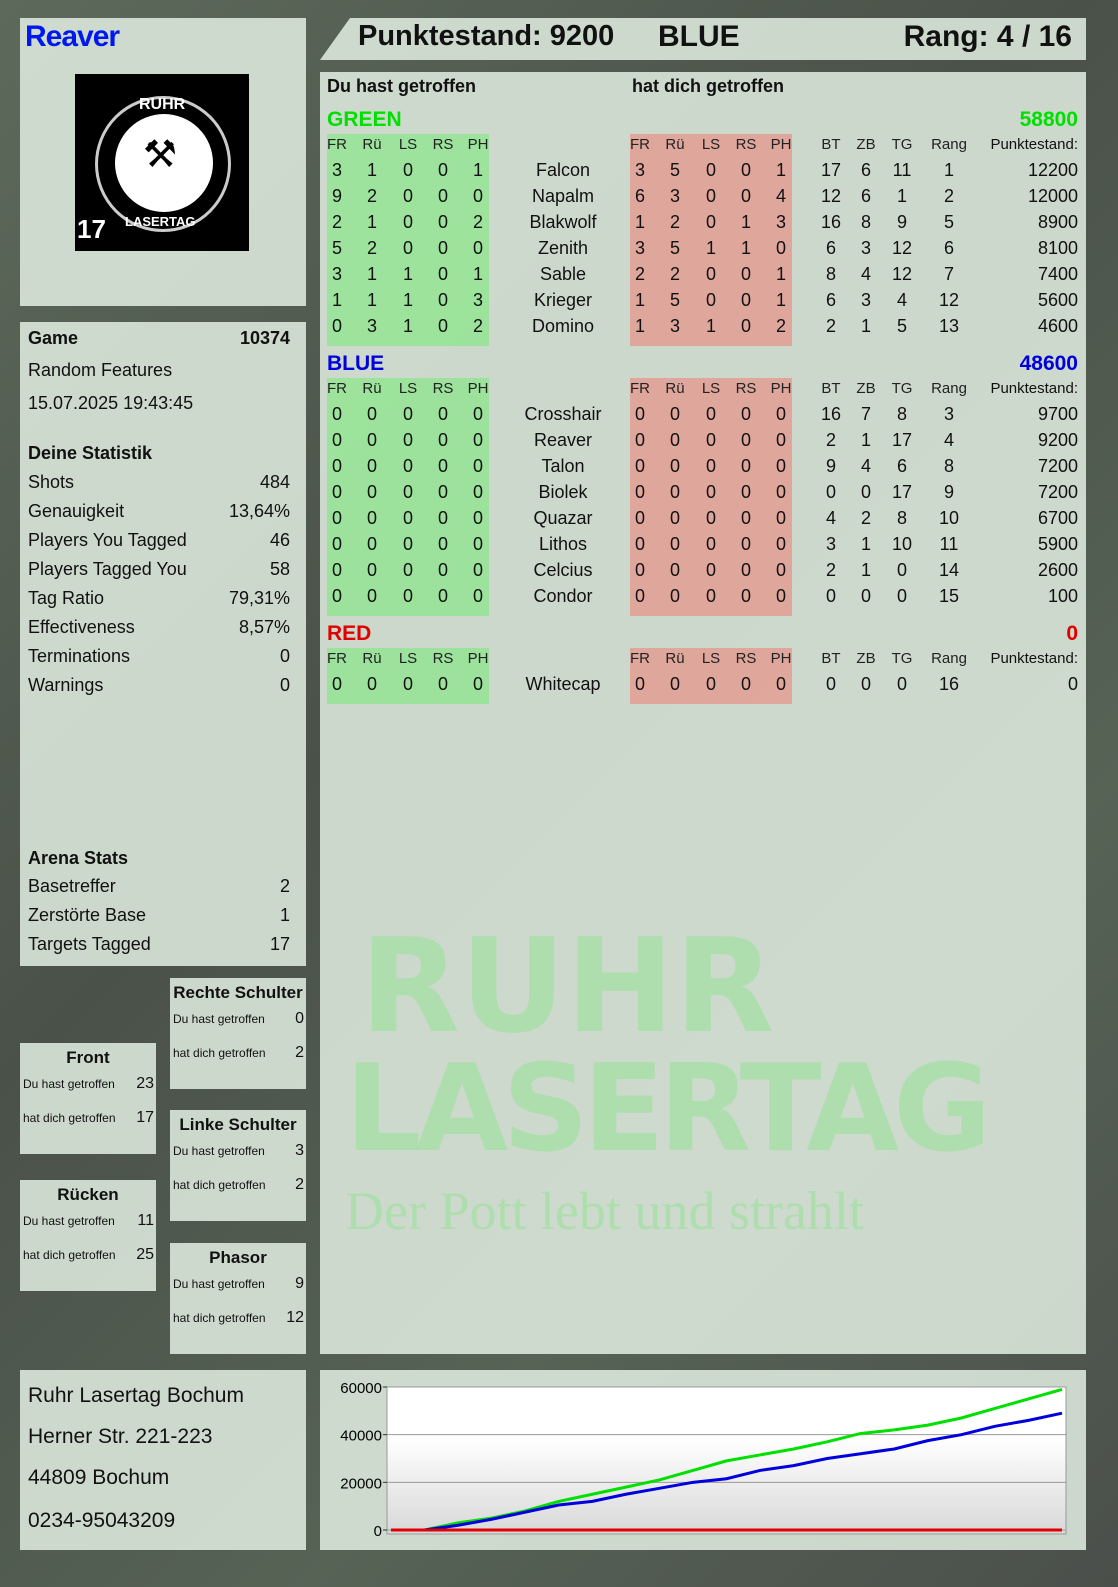 This screenshot has width=1118, height=1587. Describe the element at coordinates (710, 248) in the screenshot. I see `hit-you-value: 1` at that location.